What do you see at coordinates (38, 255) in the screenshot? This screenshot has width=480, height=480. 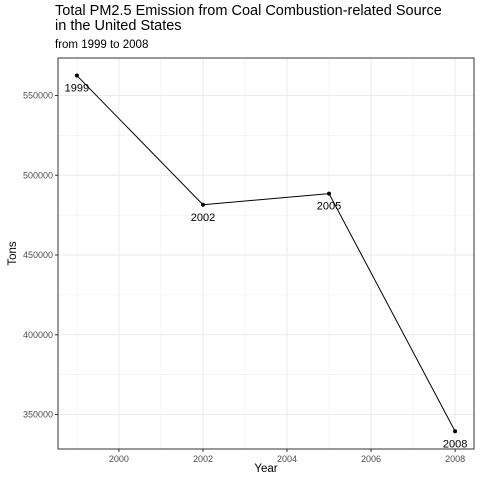 I see `y-tick-label: 450000` at bounding box center [38, 255].